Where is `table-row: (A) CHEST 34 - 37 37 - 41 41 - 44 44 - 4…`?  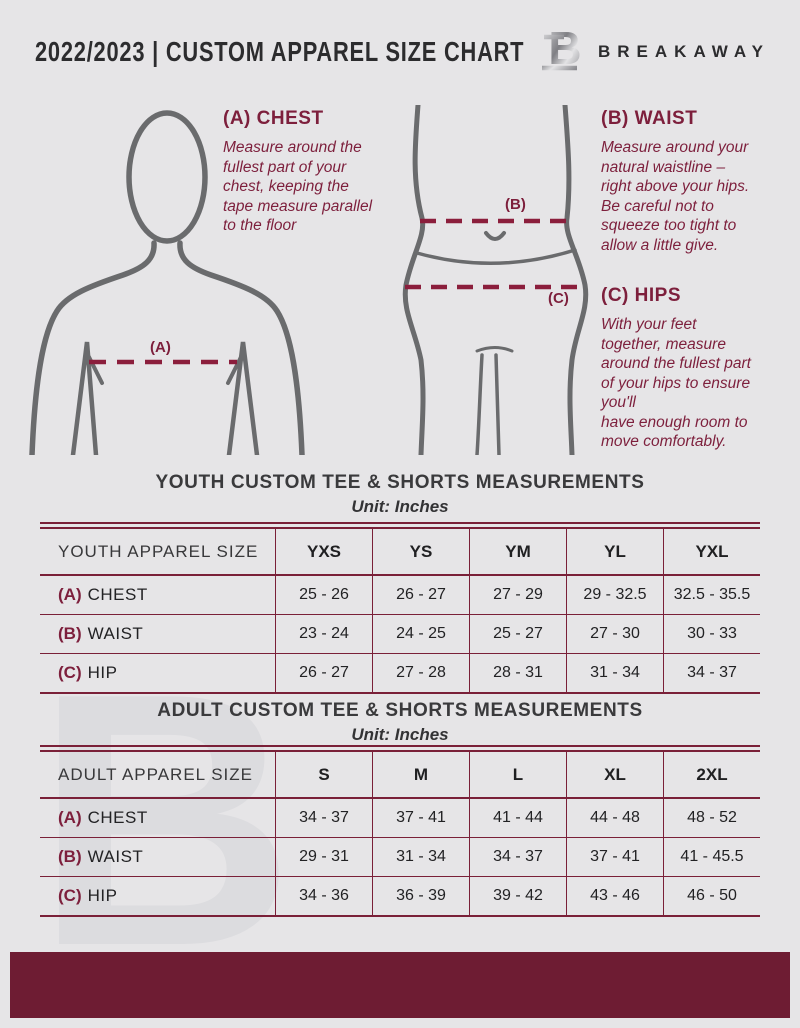 table-row: (A) CHEST 34 - 37 37 - 41 41 - 44 44 - 4… is located at coordinates (400, 818).